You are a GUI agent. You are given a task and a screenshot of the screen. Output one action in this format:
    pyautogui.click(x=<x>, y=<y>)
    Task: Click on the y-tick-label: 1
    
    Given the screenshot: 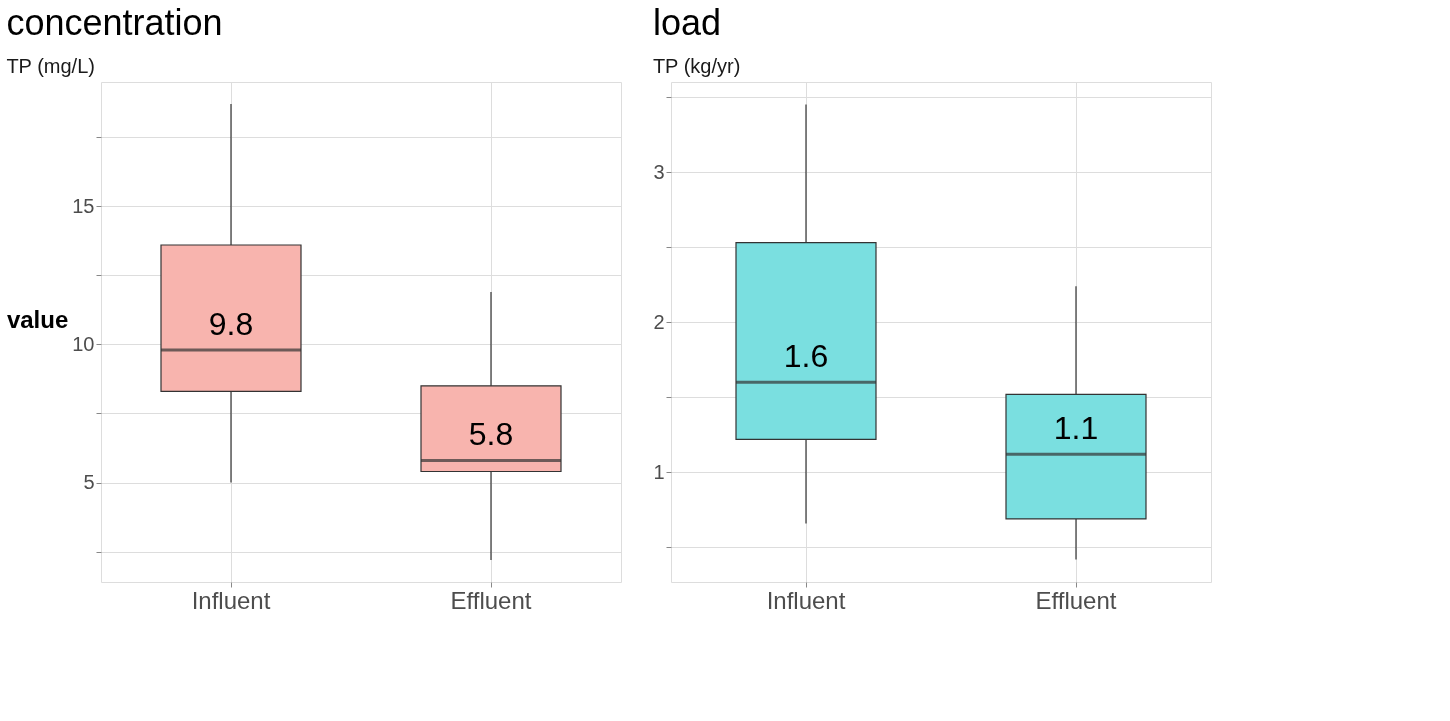 What is the action you would take?
    pyautogui.click(x=659, y=471)
    